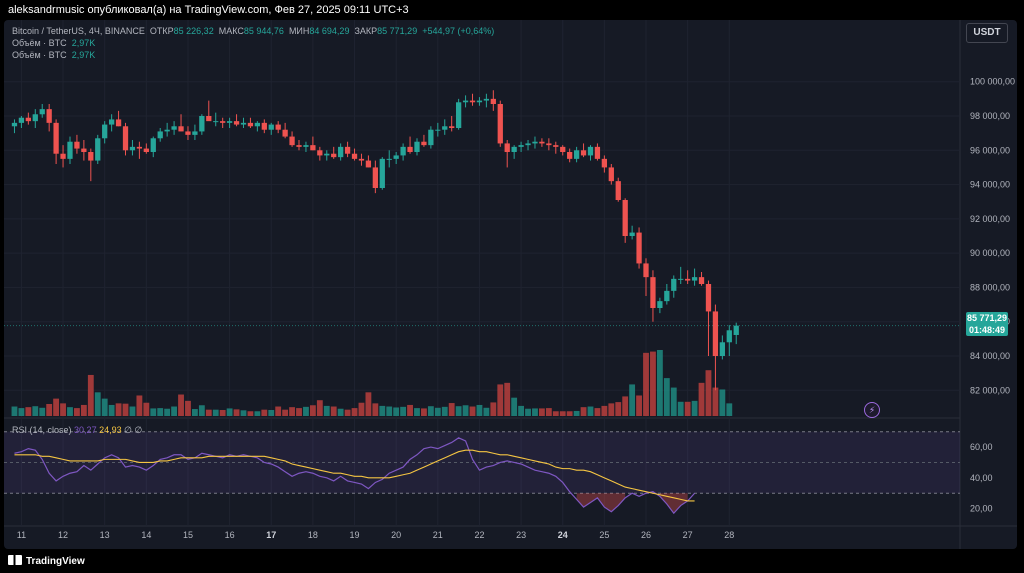 This screenshot has height=573, width=1024. I want to click on close-label: ЗАКР, so click(366, 31).